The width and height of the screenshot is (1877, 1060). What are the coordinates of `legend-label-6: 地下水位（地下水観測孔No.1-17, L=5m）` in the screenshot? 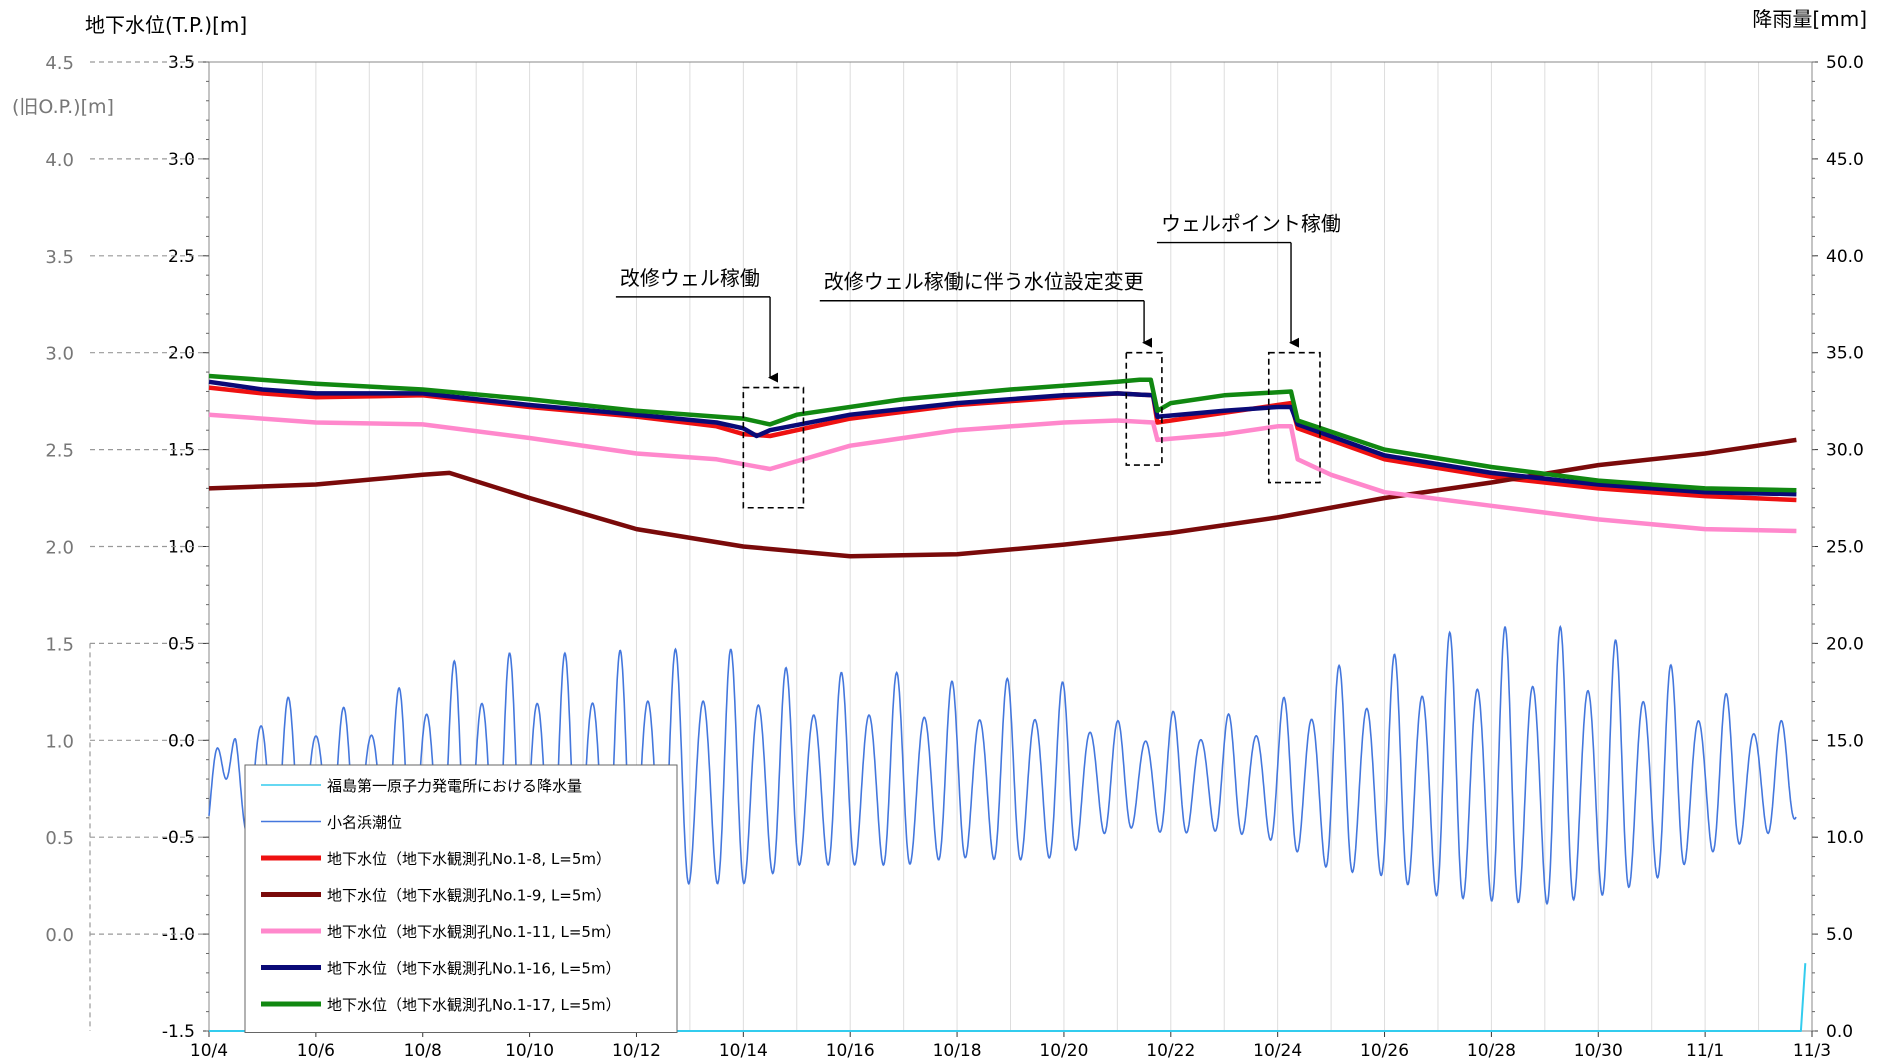 It's located at (474, 1005).